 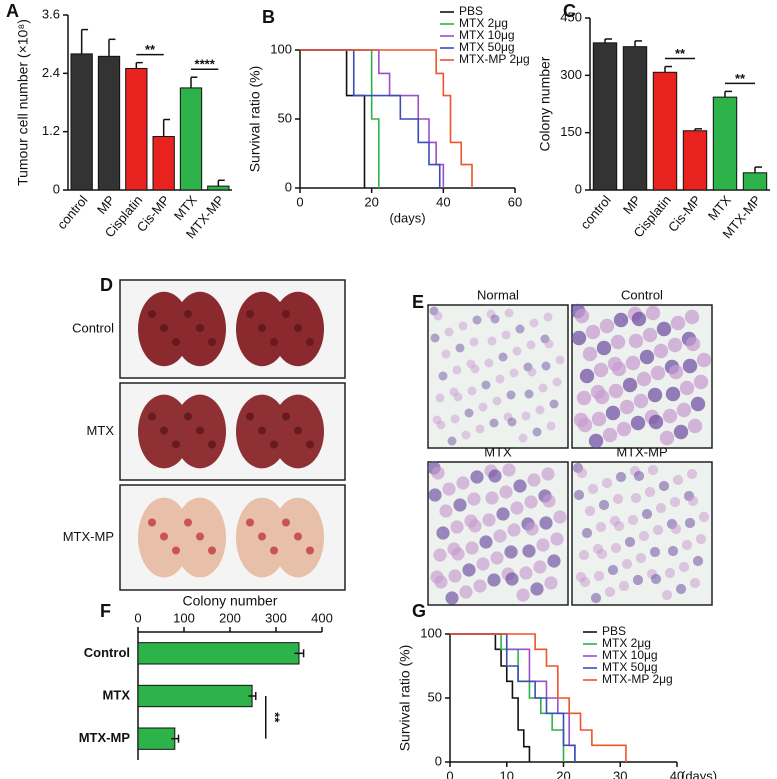 What do you see at coordinates (498, 376) in the screenshot?
I see `histology-frame` at bounding box center [498, 376].